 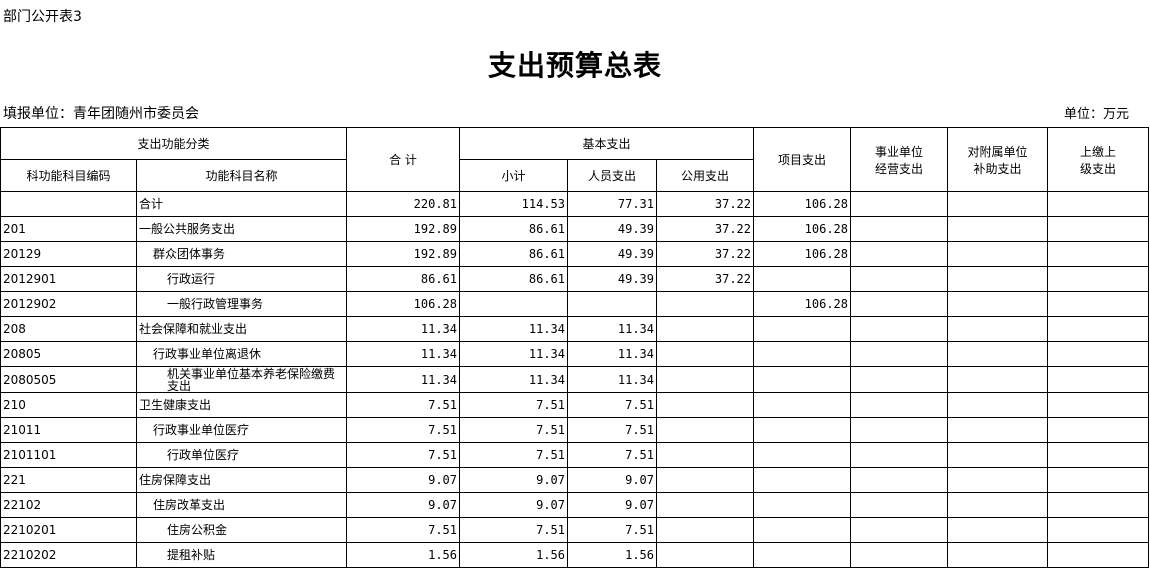 I want to click on code-cell: 20805, so click(x=68, y=354).